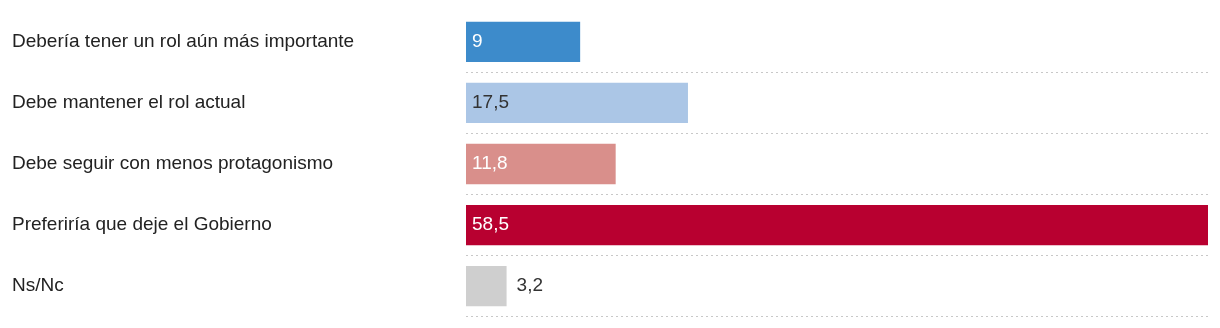 The image size is (1220, 328). I want to click on data-label: 17,5, so click(490, 102).